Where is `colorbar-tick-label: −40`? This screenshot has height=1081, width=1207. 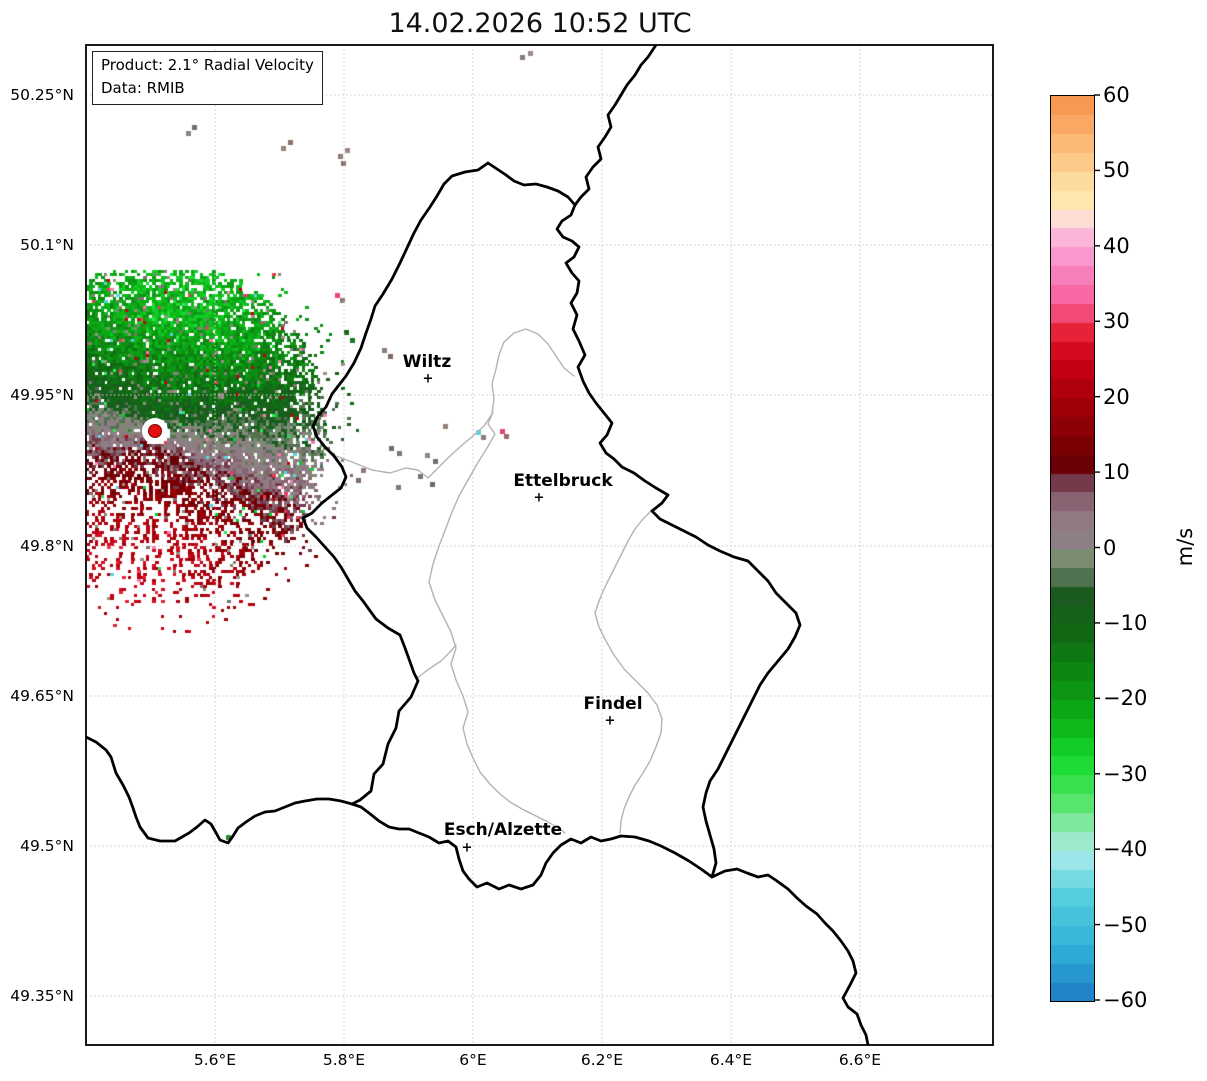
colorbar-tick-label: −40 is located at coordinates (1125, 849).